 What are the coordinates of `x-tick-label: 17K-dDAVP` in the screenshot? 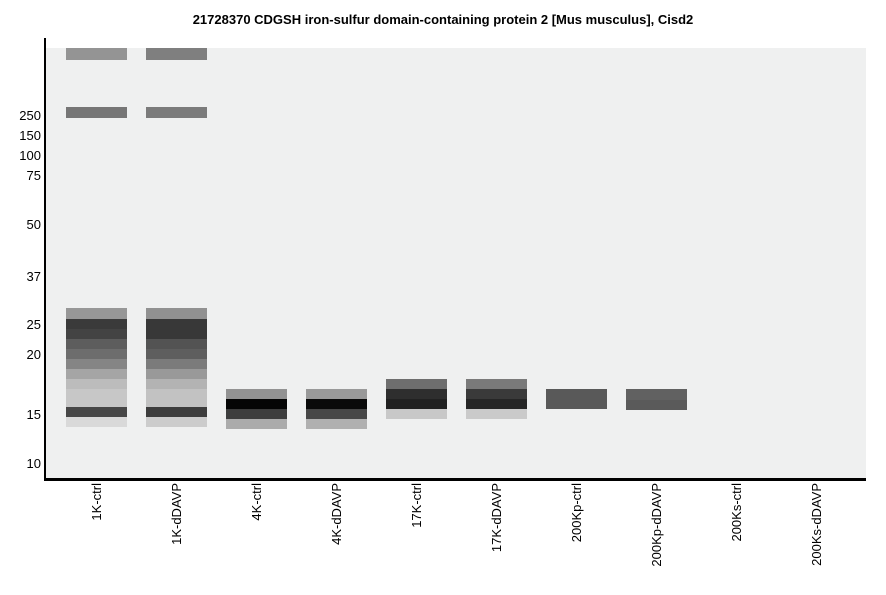 It's located at (496, 518).